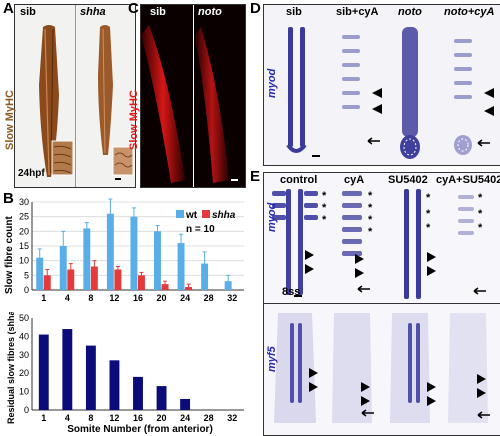 The height and width of the screenshot is (436, 500). What do you see at coordinates (24, 355) in the screenshot?
I see `chart2-ytick-label: 30` at bounding box center [24, 355].